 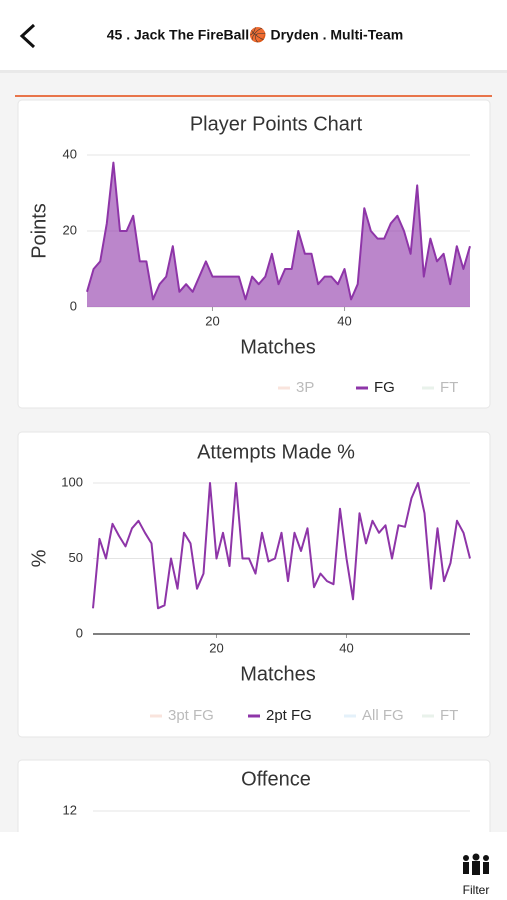 What do you see at coordinates (253, 71) in the screenshot?
I see `header-shadow` at bounding box center [253, 71].